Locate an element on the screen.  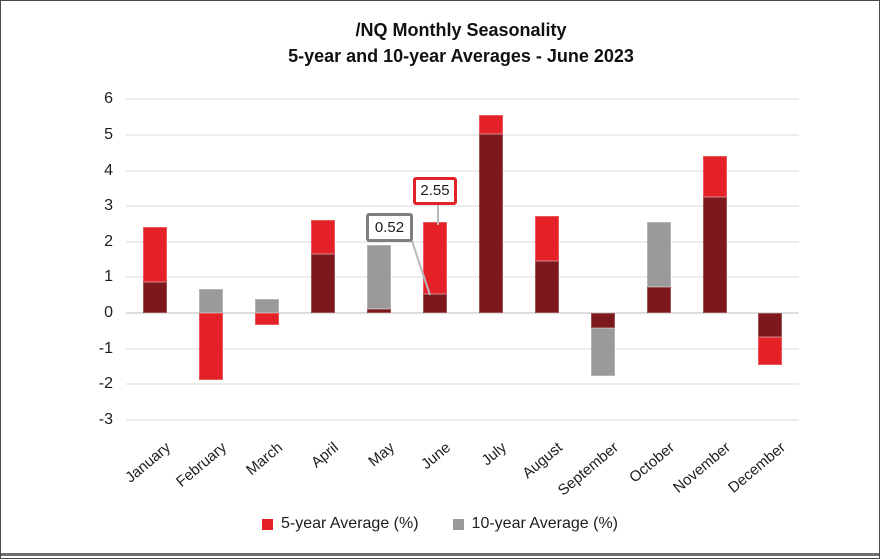
bar-january-overlap is located at coordinates (155, 297).